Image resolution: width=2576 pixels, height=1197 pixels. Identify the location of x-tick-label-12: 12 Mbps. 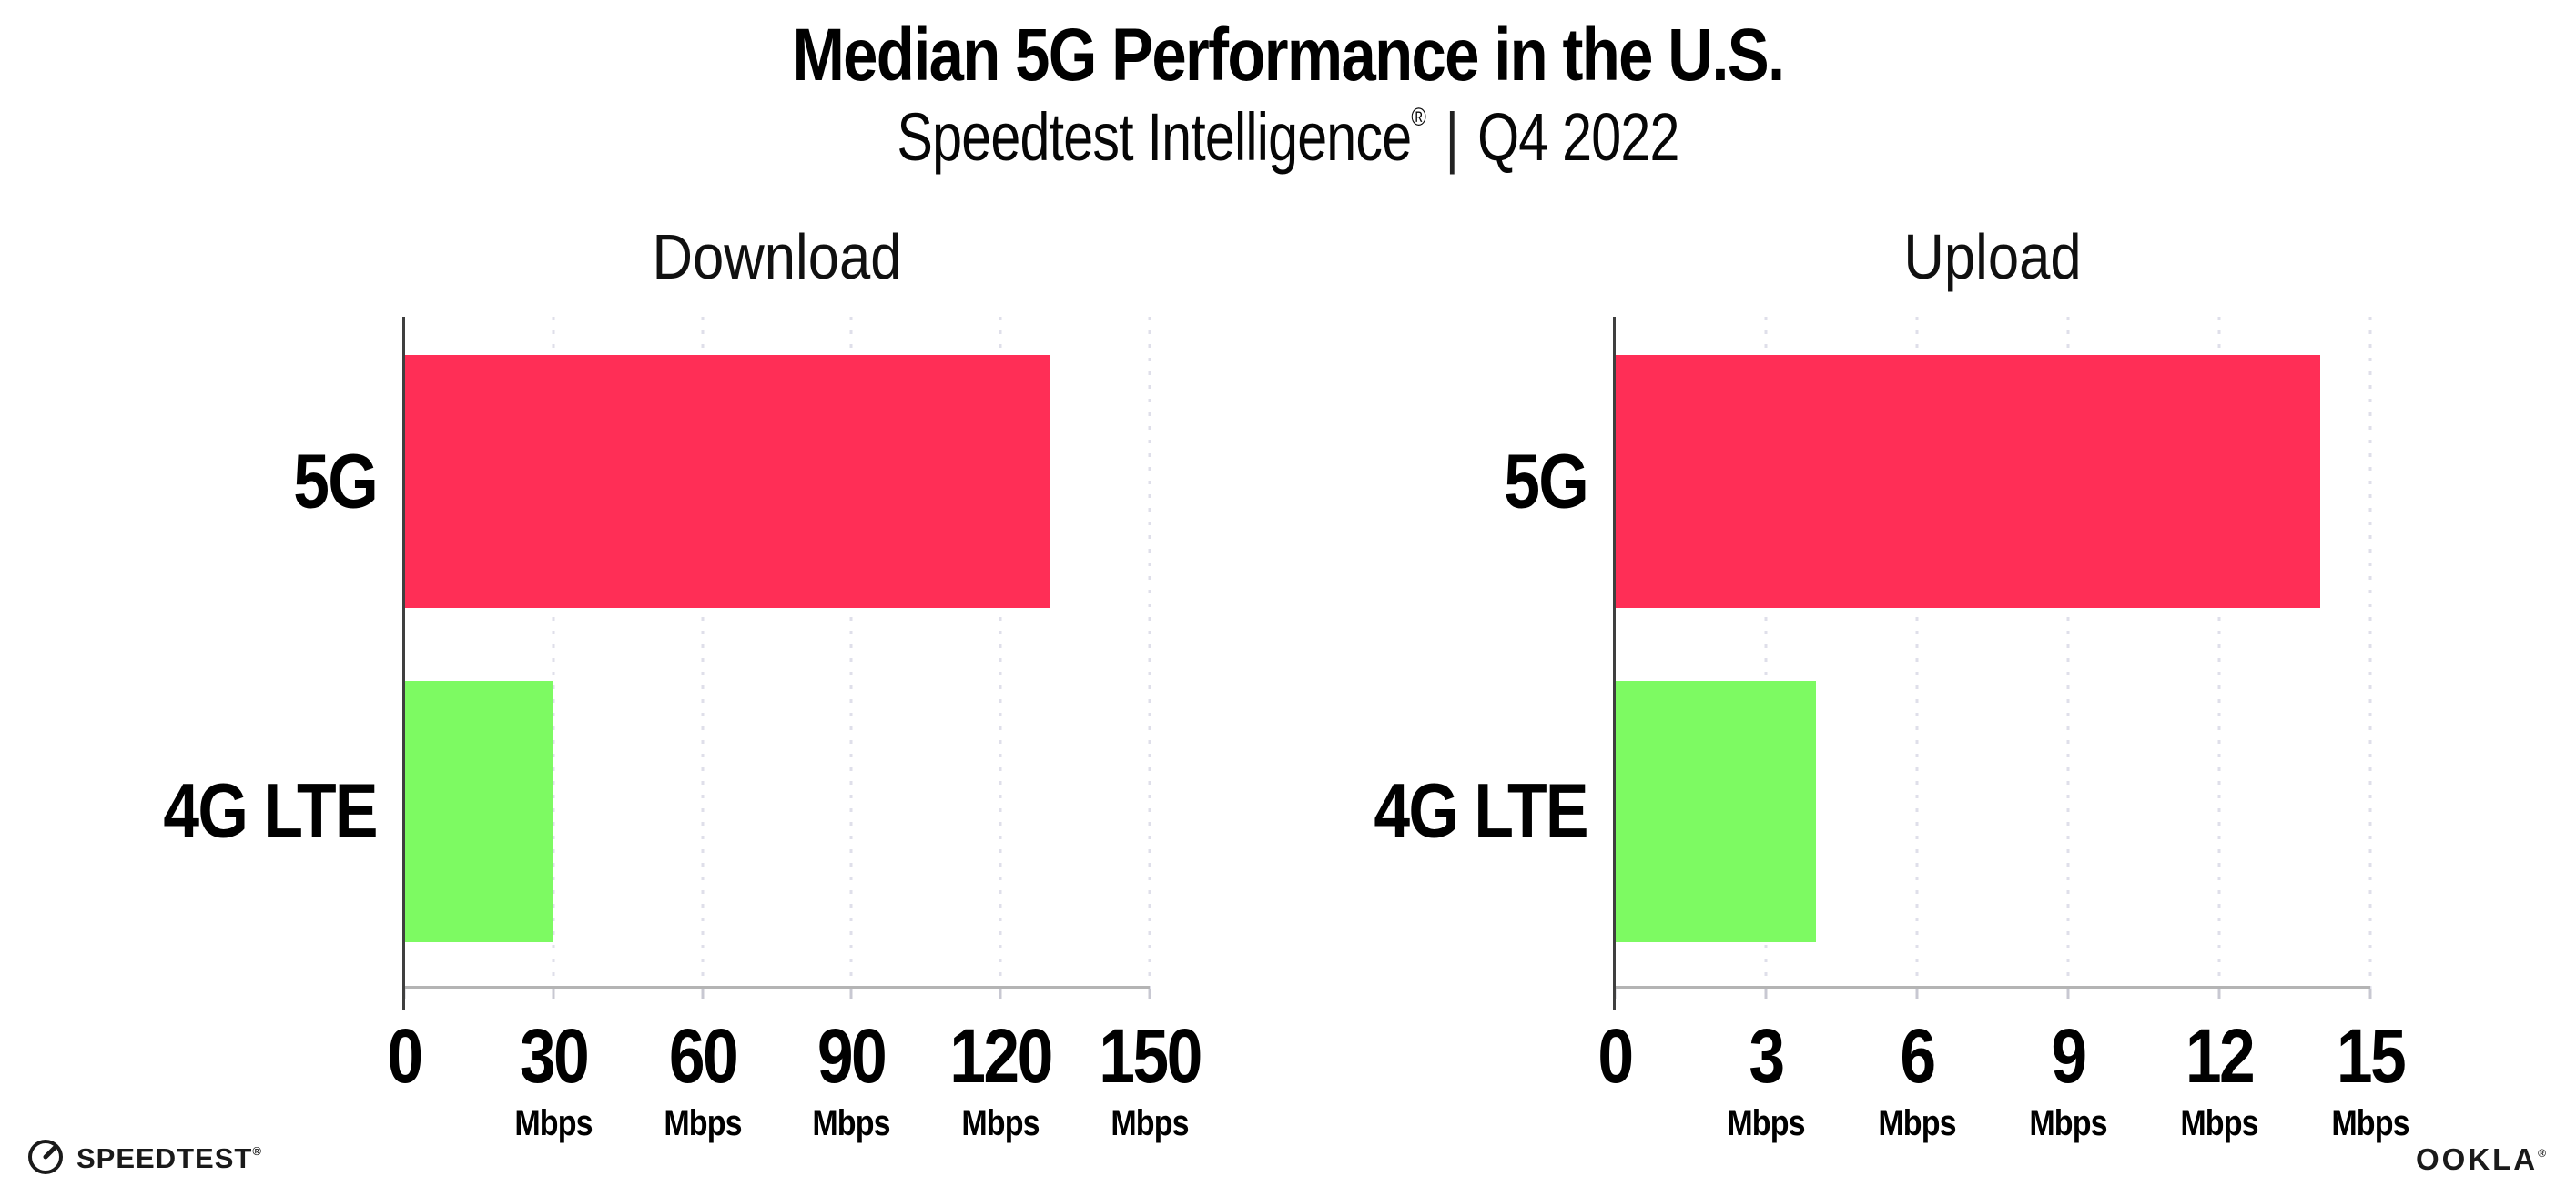
(2219, 1078).